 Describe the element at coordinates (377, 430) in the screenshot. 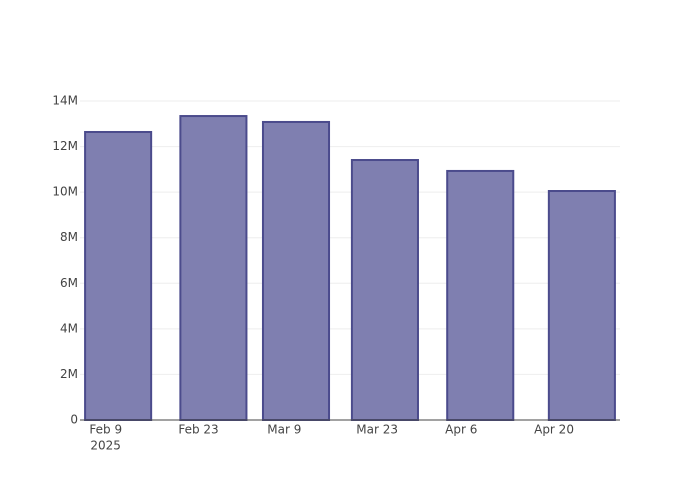

I see `x-tick-label: Mar 23` at that location.